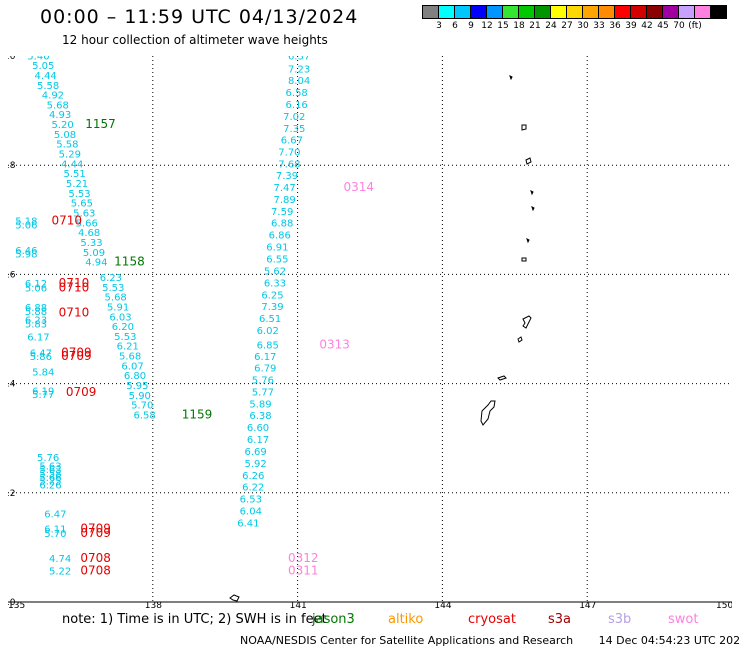 Image resolution: width=740 pixels, height=650 pixels. Describe the element at coordinates (272, 295) in the screenshot. I see `wave-height-label: 6.25` at that location.